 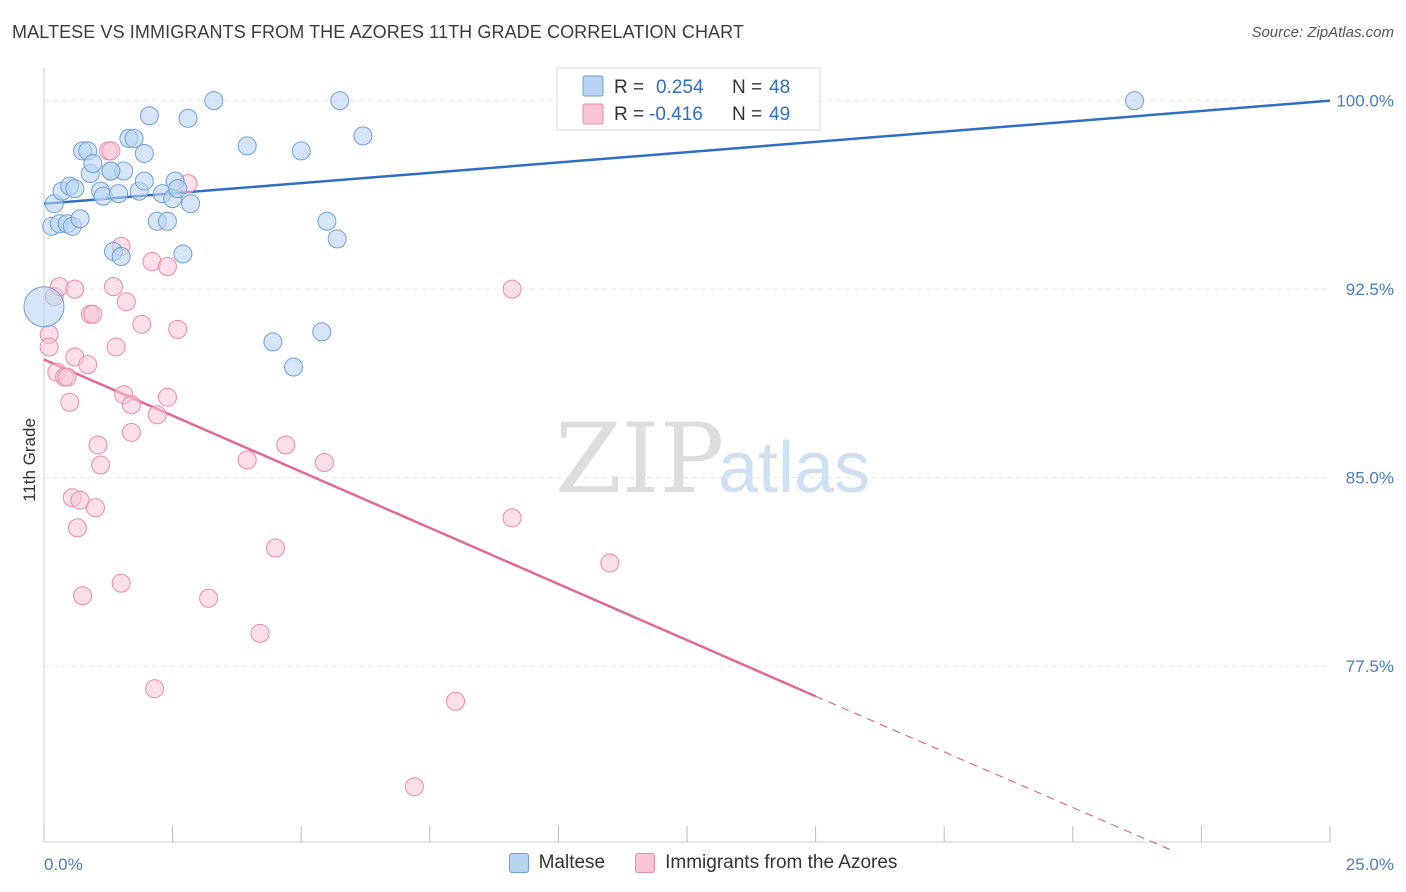 I want to click on legend-item-maltese: Maltese, so click(x=557, y=863).